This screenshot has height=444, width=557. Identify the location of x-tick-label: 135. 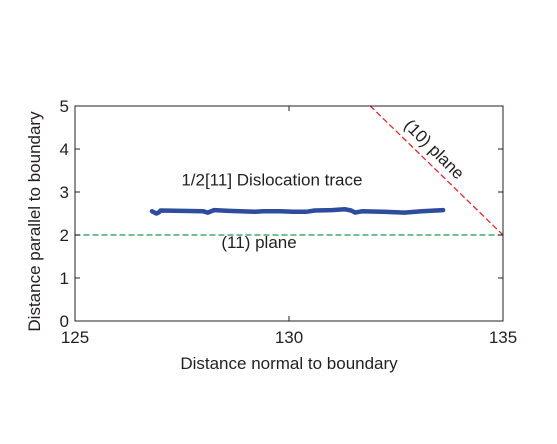
(503, 337).